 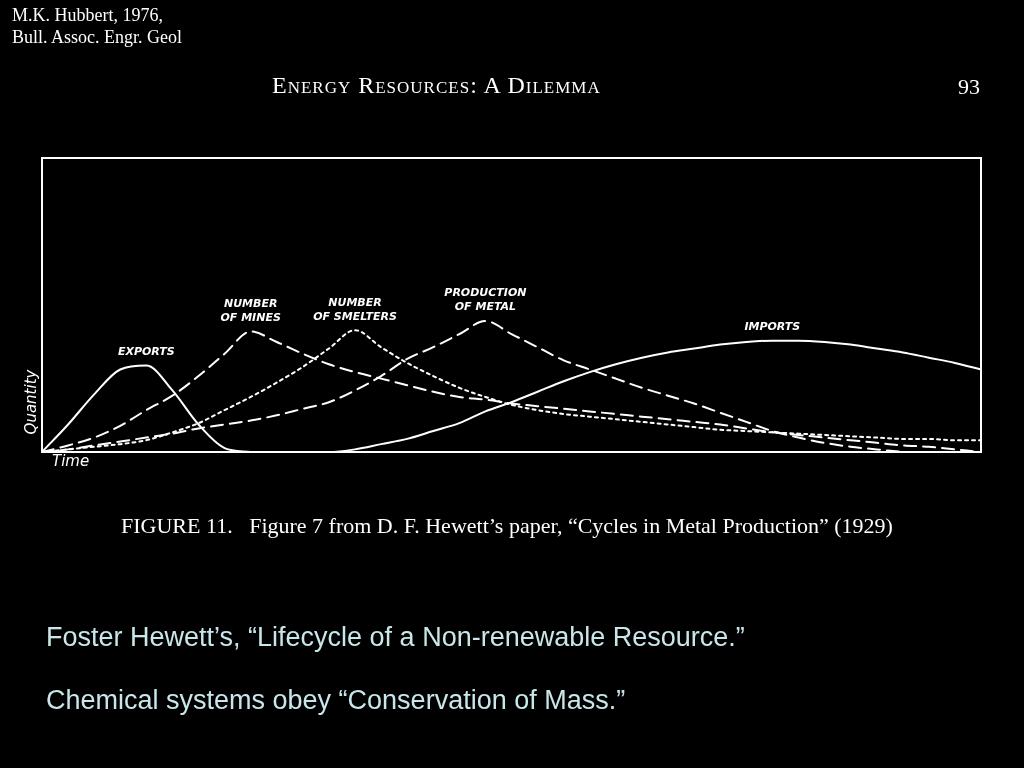 I want to click on text: Chemical systems obey “Conservation of Mass.”, so click(x=336, y=700).